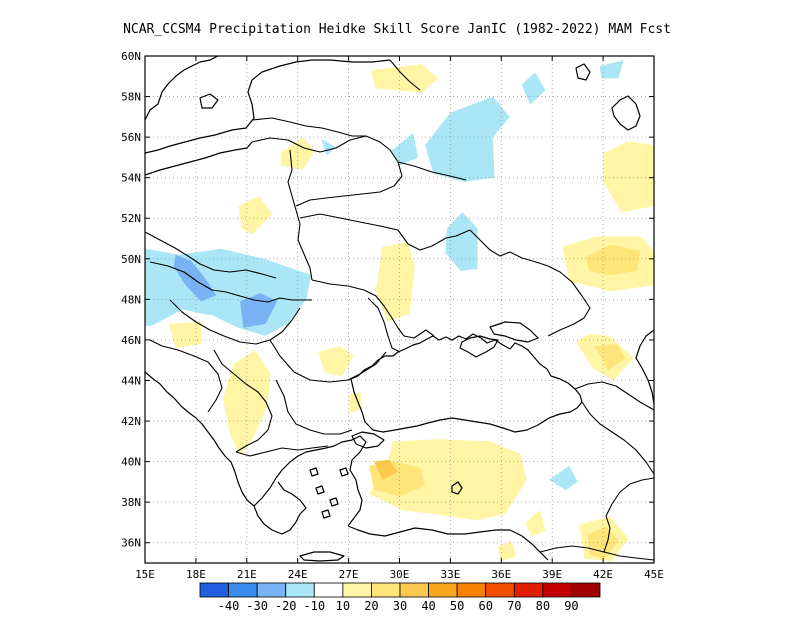 Image resolution: width=800 pixels, height=618 pixels. I want to click on border-turkey-south, so click(596, 553).